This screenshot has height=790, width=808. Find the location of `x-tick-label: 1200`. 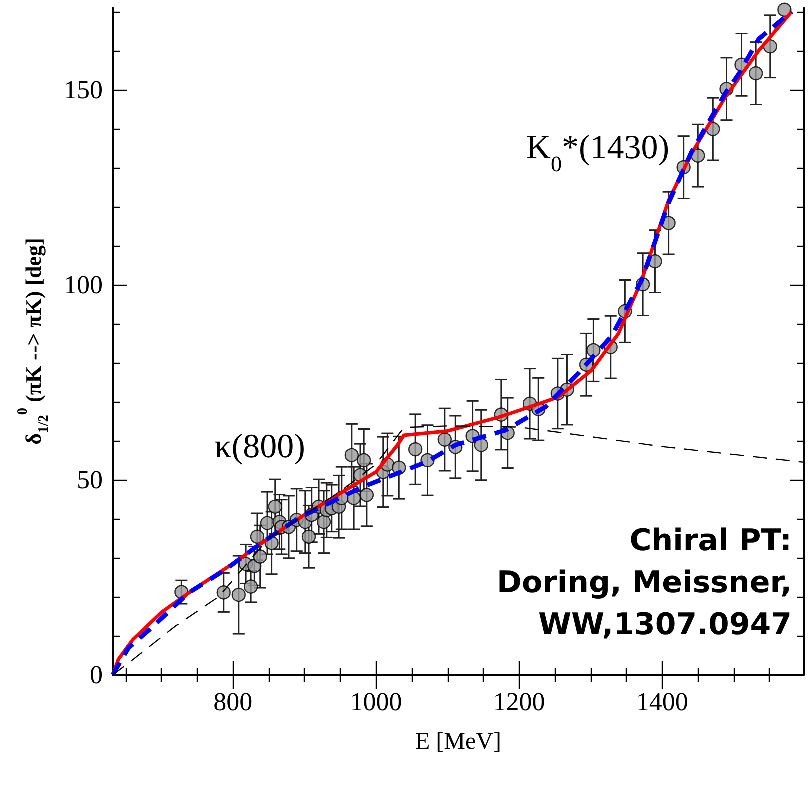

x-tick-label: 1200 is located at coordinates (519, 702).